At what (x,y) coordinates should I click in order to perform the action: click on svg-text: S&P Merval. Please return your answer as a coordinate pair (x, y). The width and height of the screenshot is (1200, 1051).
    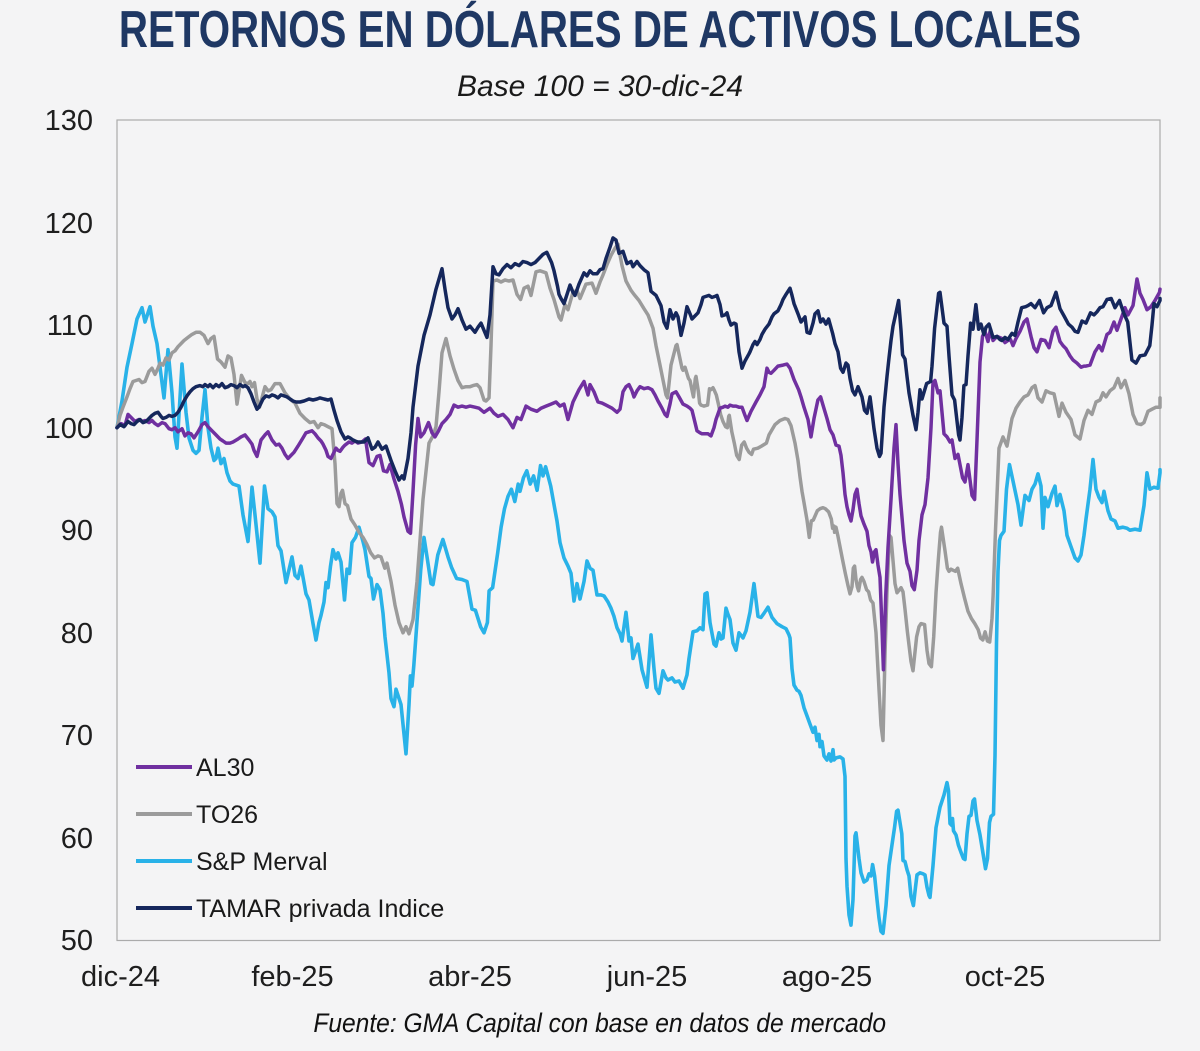
    Looking at the image, I should click on (262, 862).